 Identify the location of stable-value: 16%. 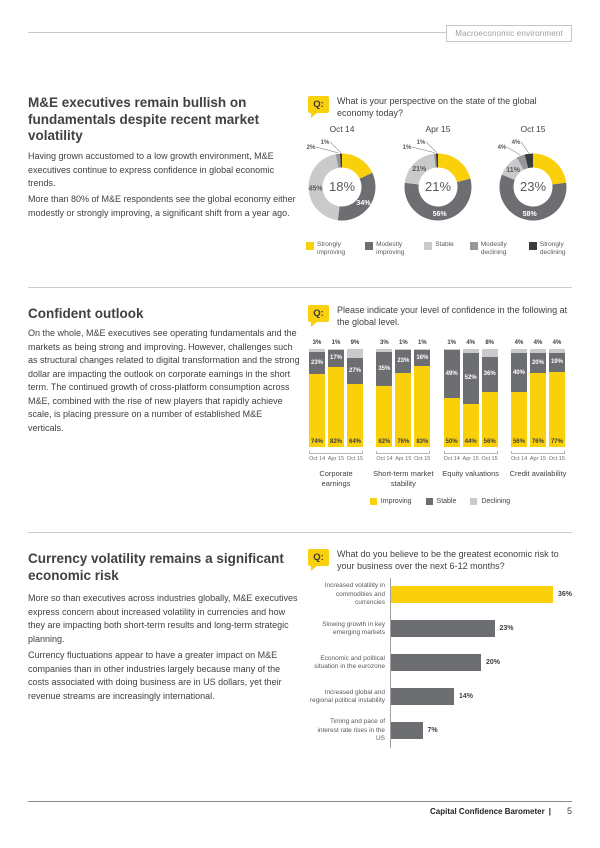
(422, 357).